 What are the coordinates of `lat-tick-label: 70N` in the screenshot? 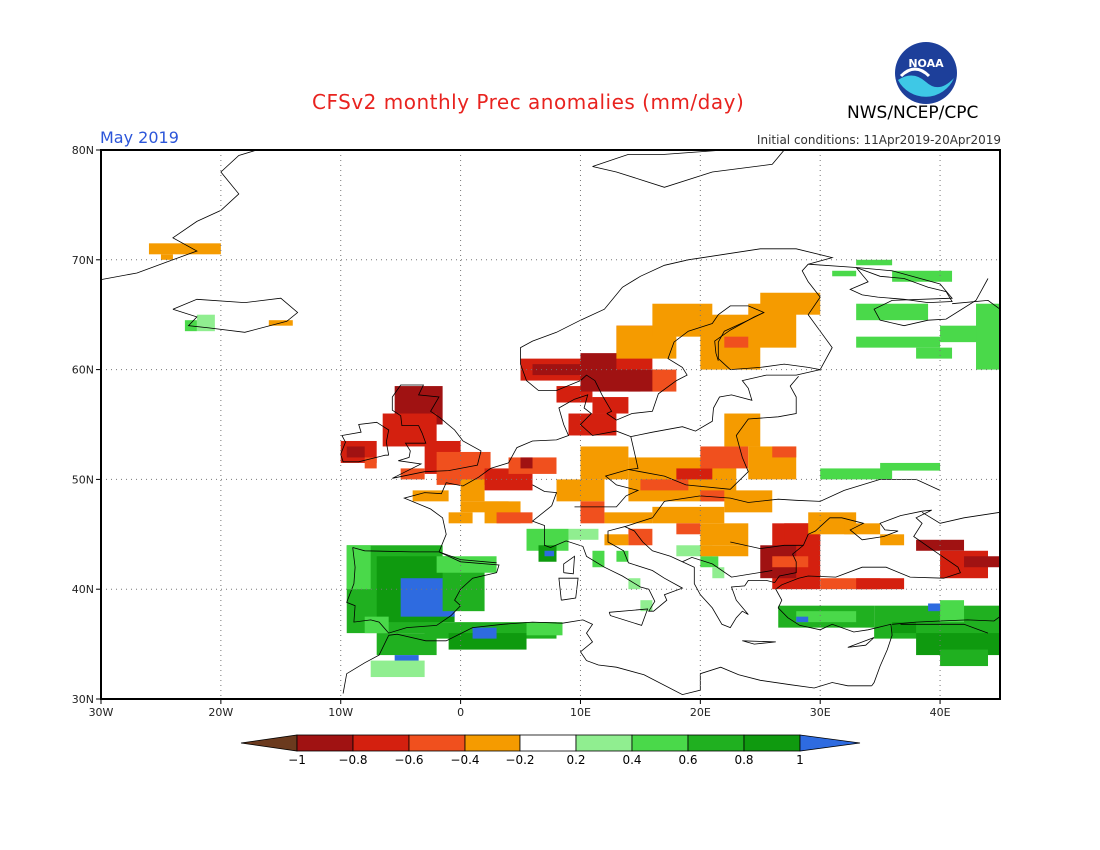 It's located at (83, 260).